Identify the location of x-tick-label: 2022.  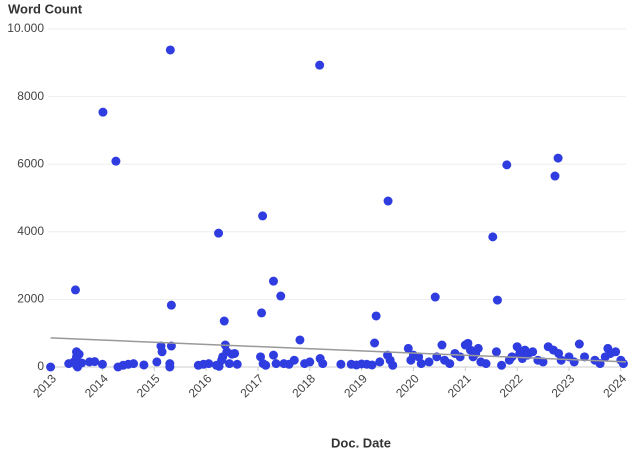
(511, 385).